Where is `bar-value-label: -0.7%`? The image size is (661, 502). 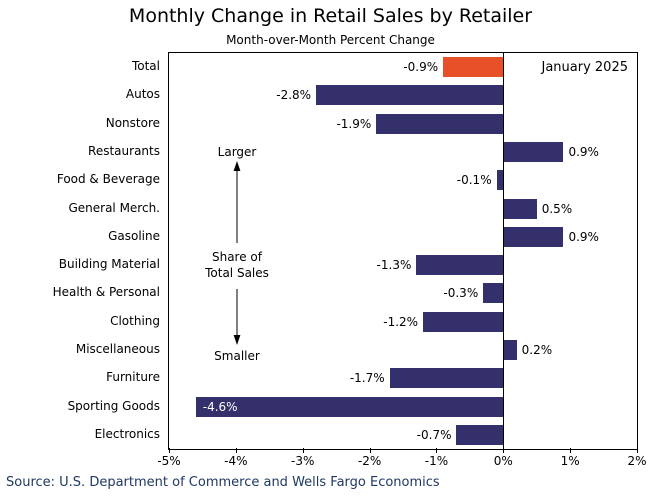 bar-value-label: -0.7% is located at coordinates (434, 434).